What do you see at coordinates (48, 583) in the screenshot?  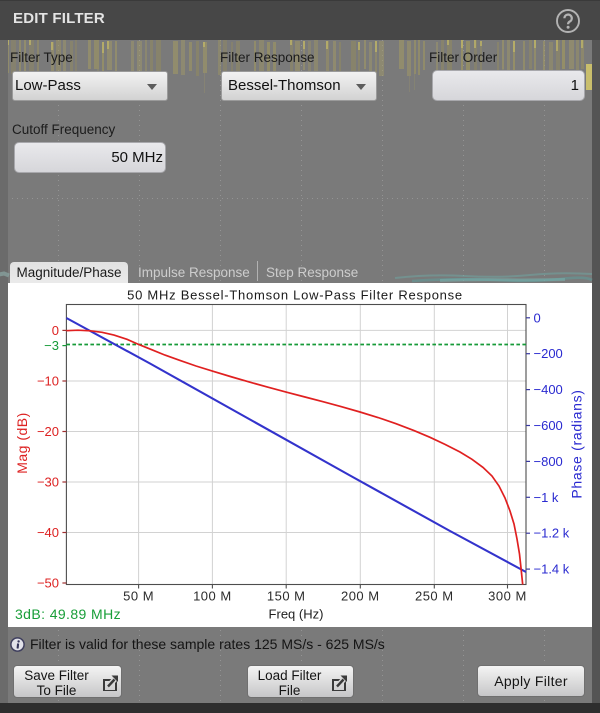 I see `svg-text: −50` at bounding box center [48, 583].